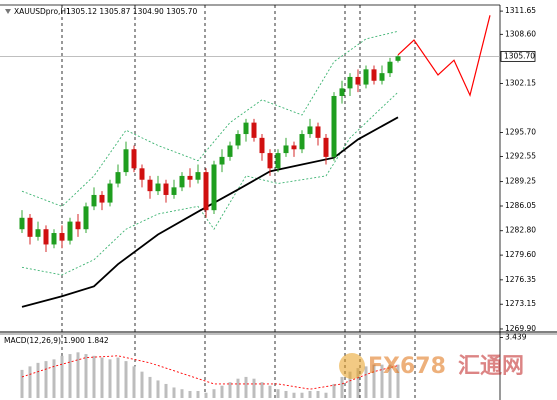 The width and height of the screenshot is (557, 400). I want to click on forecast-line, so click(444, 56).